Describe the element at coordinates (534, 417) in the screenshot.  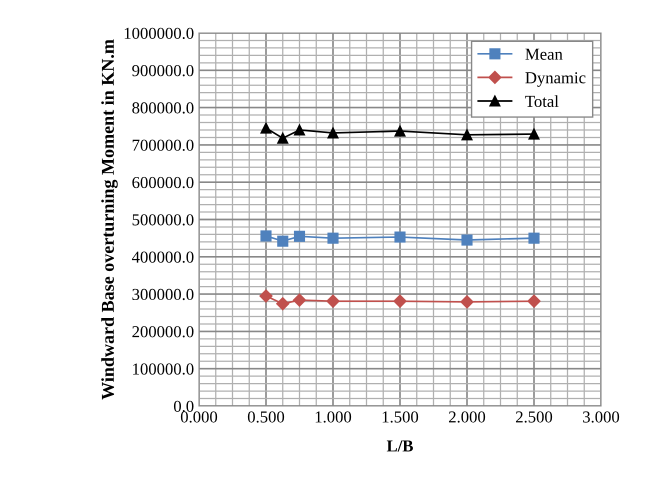
I see `x-tick-label: 2.500` at that location.